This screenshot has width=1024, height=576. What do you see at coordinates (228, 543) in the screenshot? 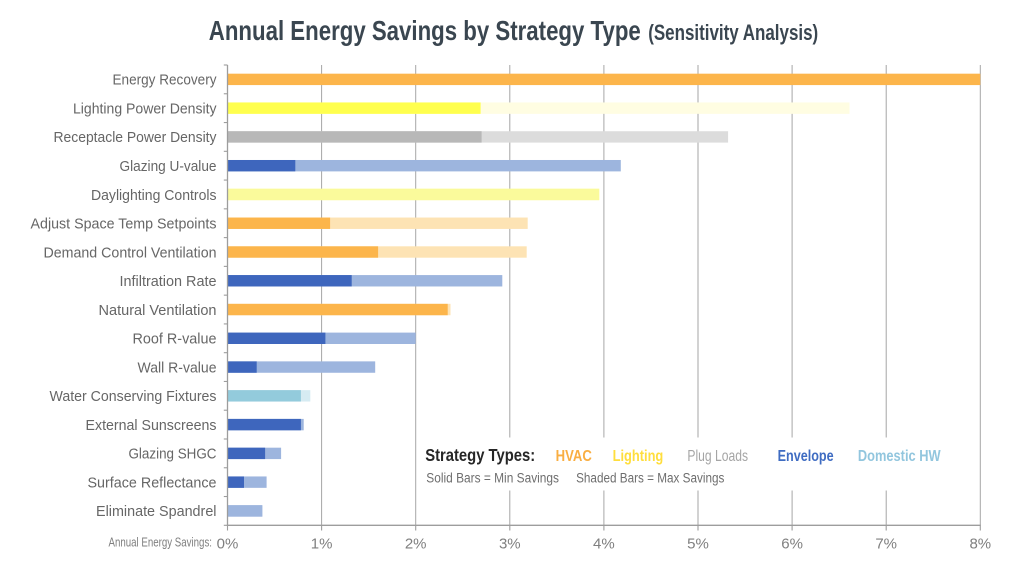
I see `svg-text: 0%` at bounding box center [228, 543].